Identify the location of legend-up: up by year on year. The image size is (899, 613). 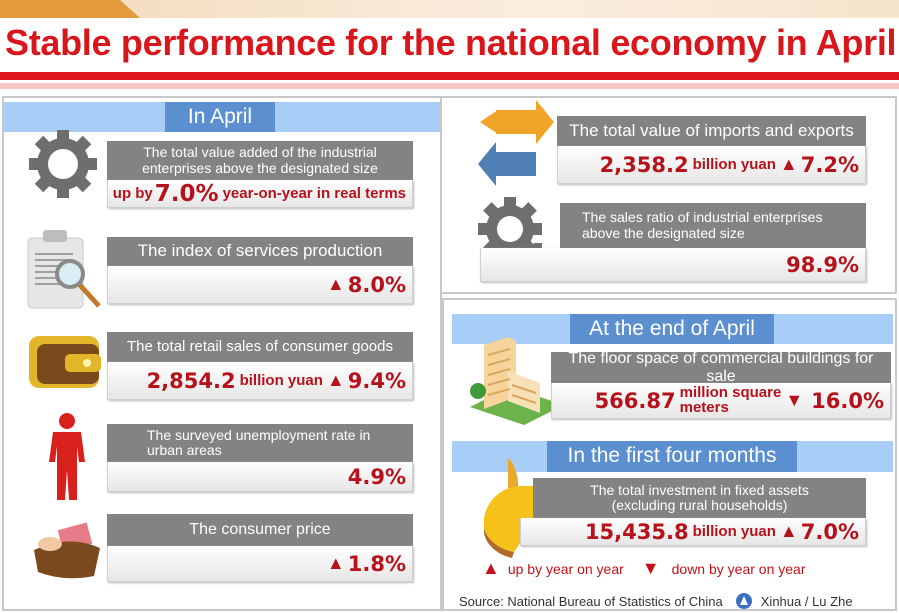
(565, 568).